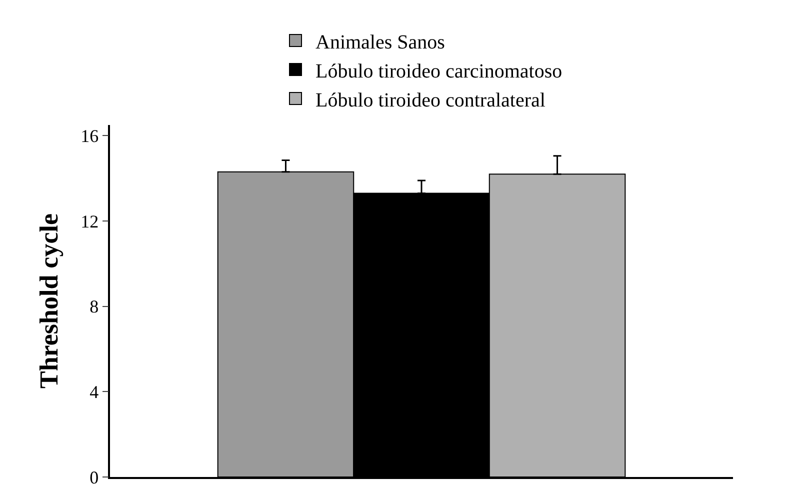  Describe the element at coordinates (381, 42) in the screenshot. I see `legend-label: Animales Sanos` at that location.